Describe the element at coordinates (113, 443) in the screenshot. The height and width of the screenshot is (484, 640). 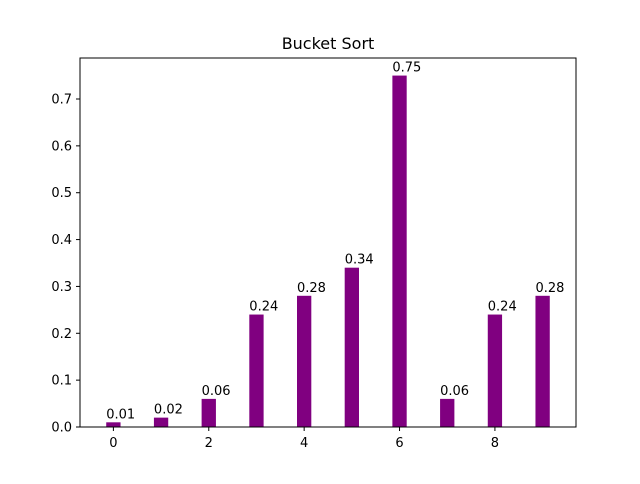
I see `x-tick-label-0: 0` at that location.